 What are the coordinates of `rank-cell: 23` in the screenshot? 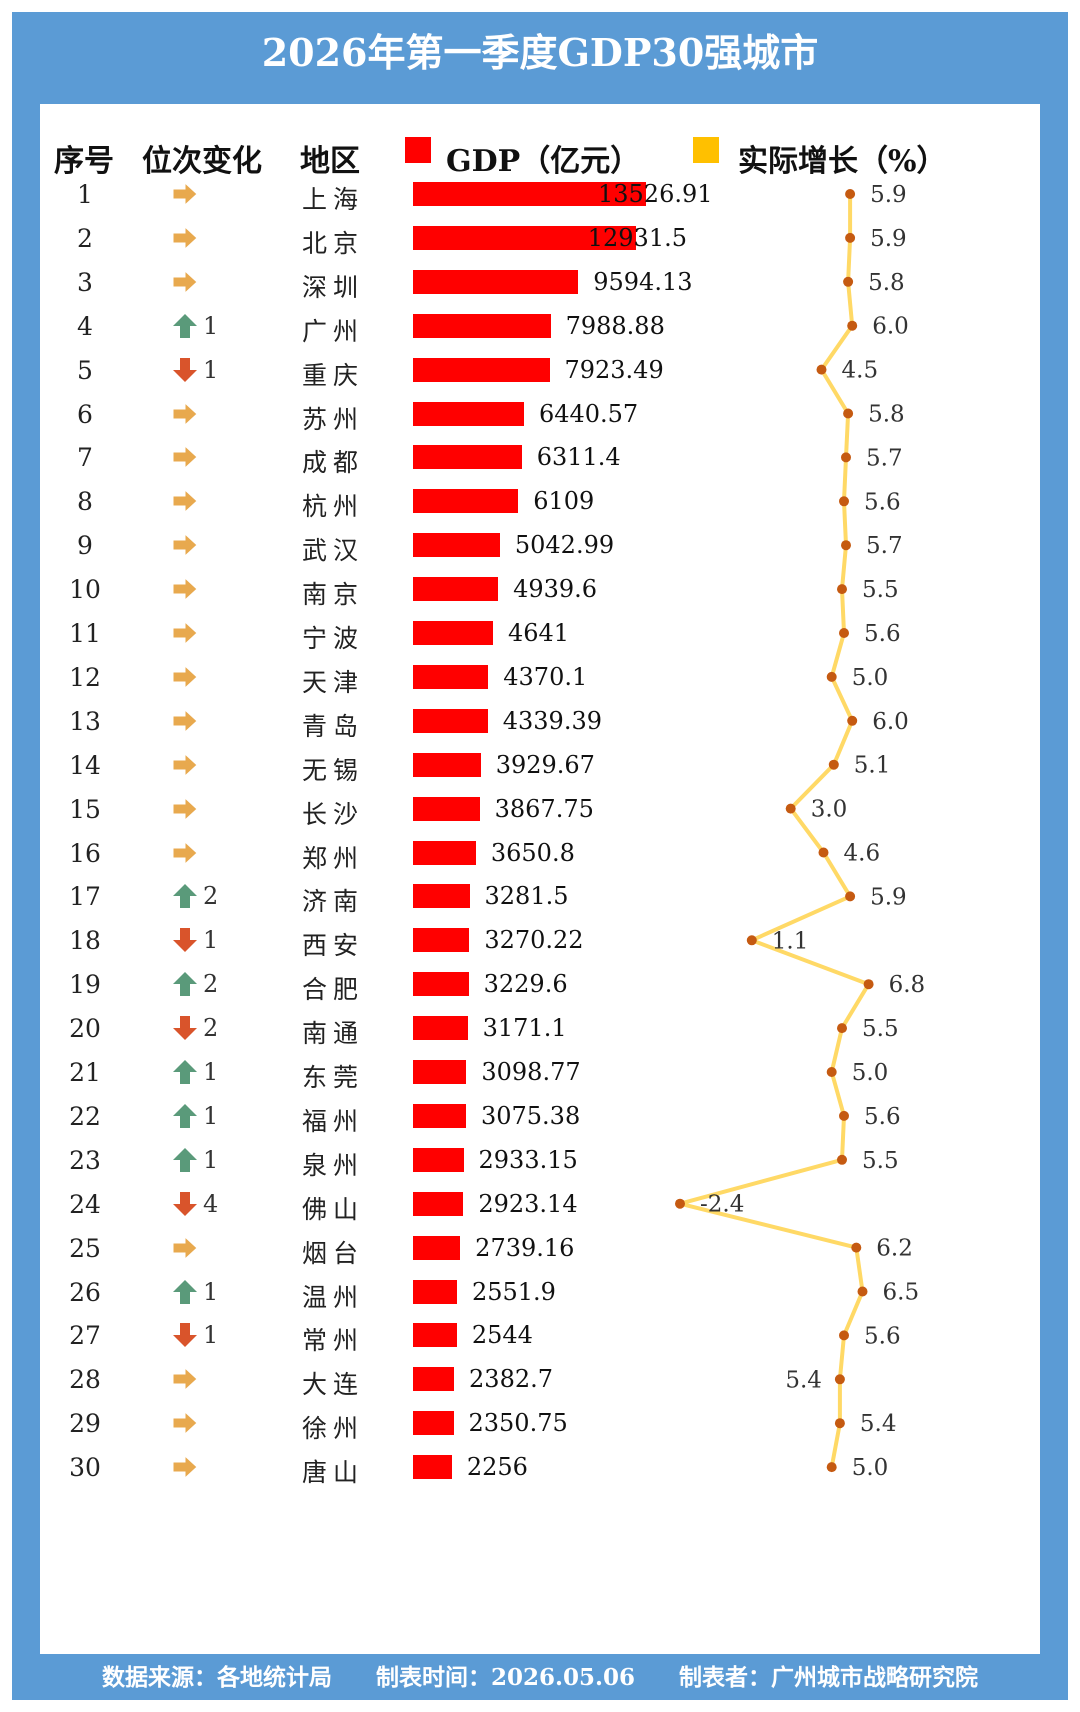 It's located at (85, 1160).